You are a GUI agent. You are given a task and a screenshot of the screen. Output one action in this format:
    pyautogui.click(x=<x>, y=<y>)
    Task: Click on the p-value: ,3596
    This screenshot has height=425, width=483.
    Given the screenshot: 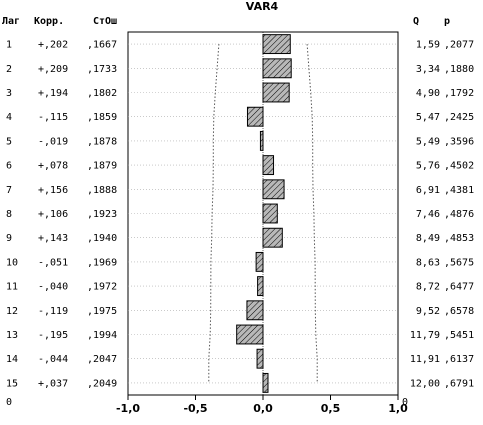 What is the action you would take?
    pyautogui.click(x=459, y=141)
    